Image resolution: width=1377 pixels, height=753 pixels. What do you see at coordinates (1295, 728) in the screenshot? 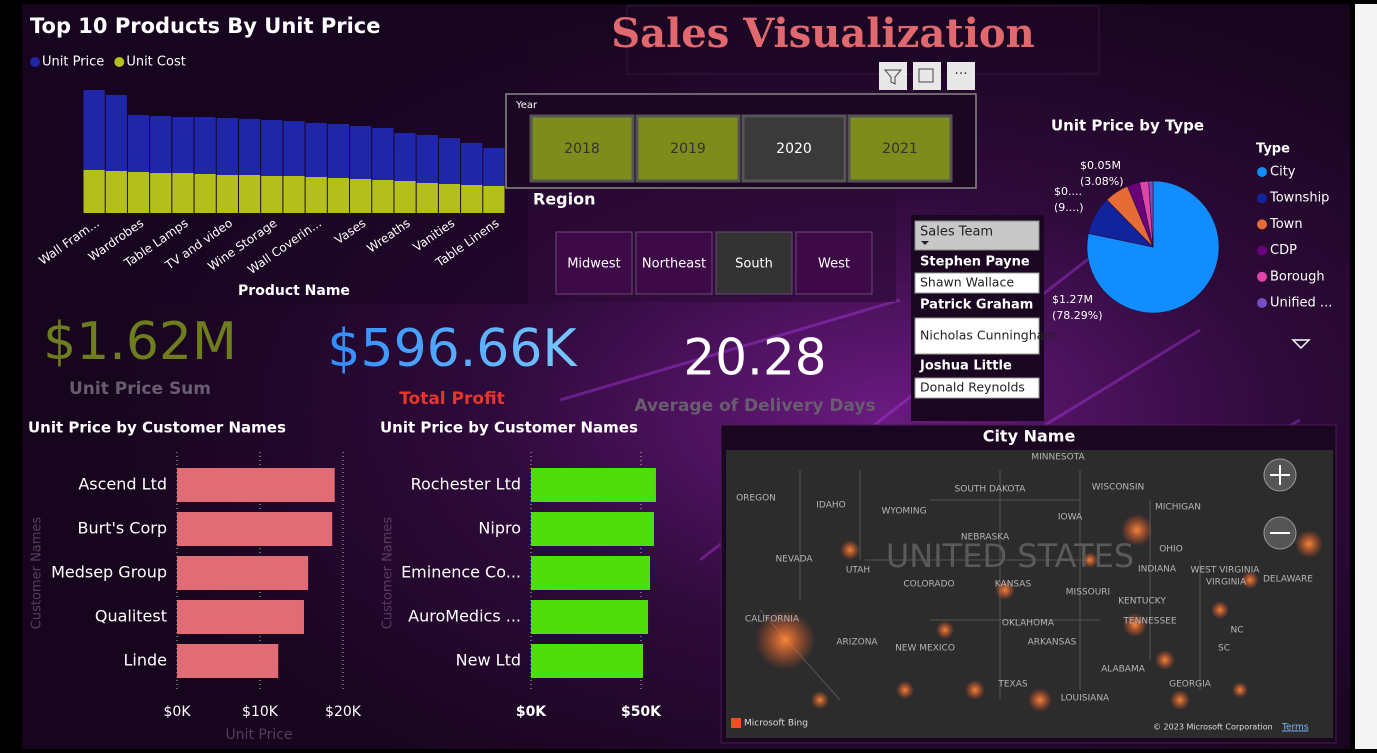
I see `map-terms: Terms` at bounding box center [1295, 728].